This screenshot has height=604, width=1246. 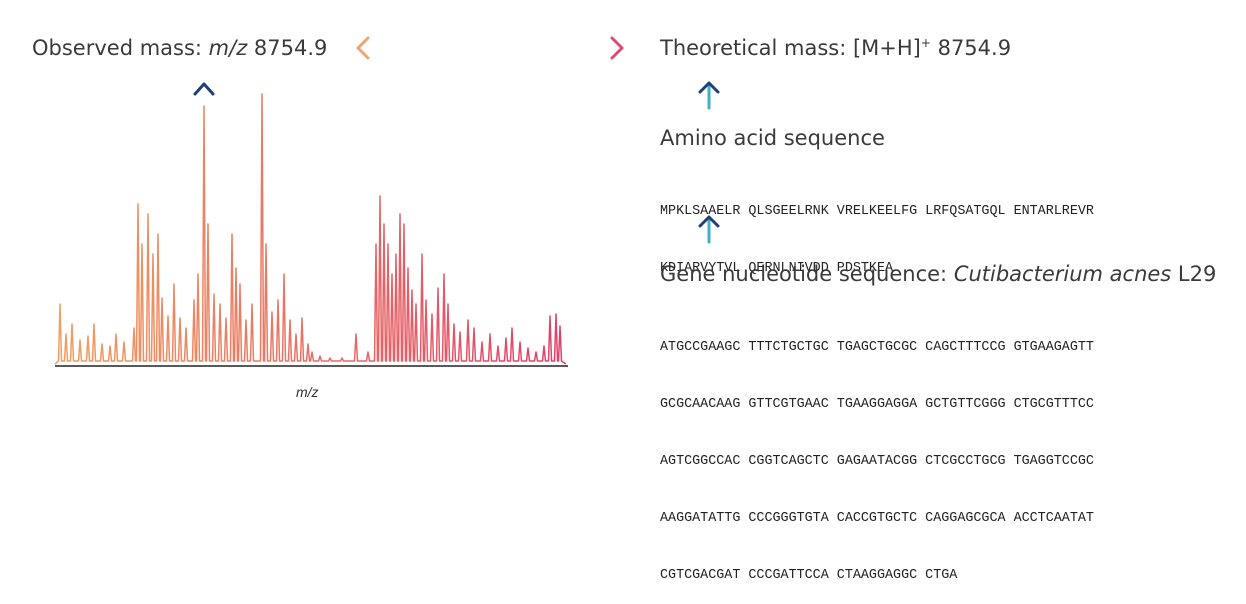 I want to click on gene-title-suffix: L29, so click(x=1194, y=274).